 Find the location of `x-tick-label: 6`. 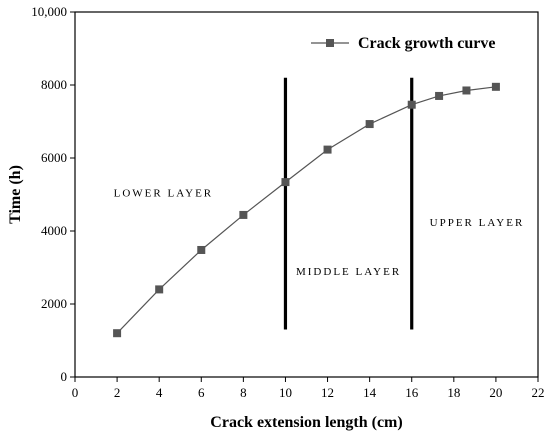

x-tick-label: 6 is located at coordinates (201, 392).